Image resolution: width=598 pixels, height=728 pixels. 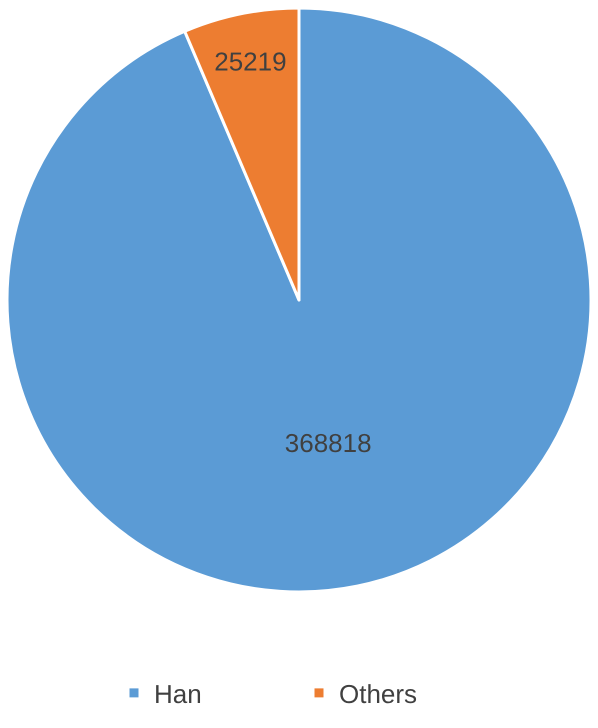 What do you see at coordinates (178, 694) in the screenshot?
I see `legend-label: Han` at bounding box center [178, 694].